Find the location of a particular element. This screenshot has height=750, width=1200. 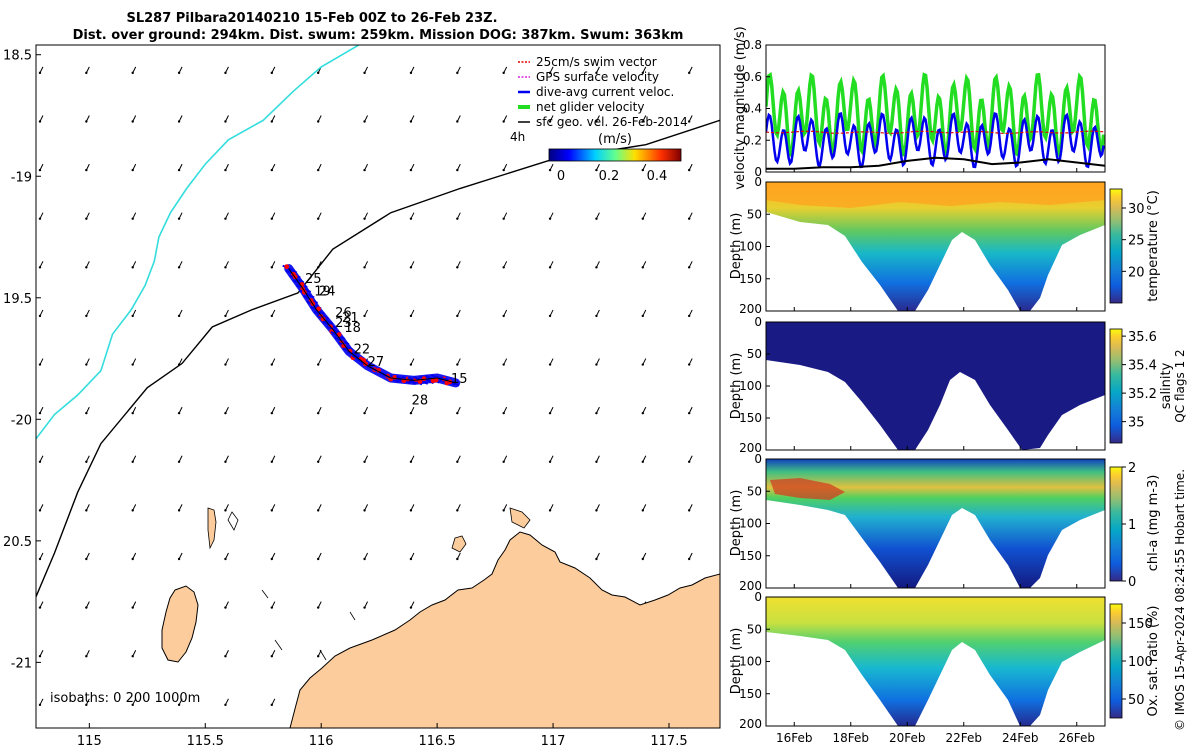

map-y-tick: -19 is located at coordinates (21, 177).